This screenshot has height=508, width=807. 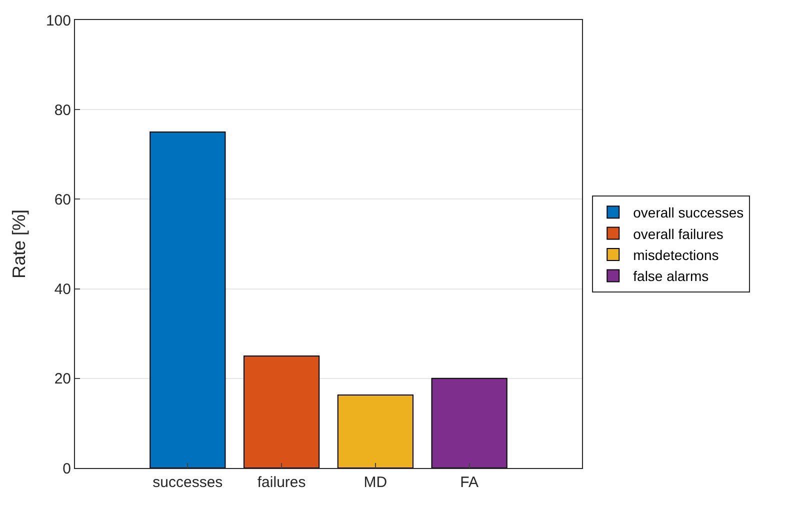 What do you see at coordinates (688, 212) in the screenshot?
I see `legend-label: overall successes` at bounding box center [688, 212].